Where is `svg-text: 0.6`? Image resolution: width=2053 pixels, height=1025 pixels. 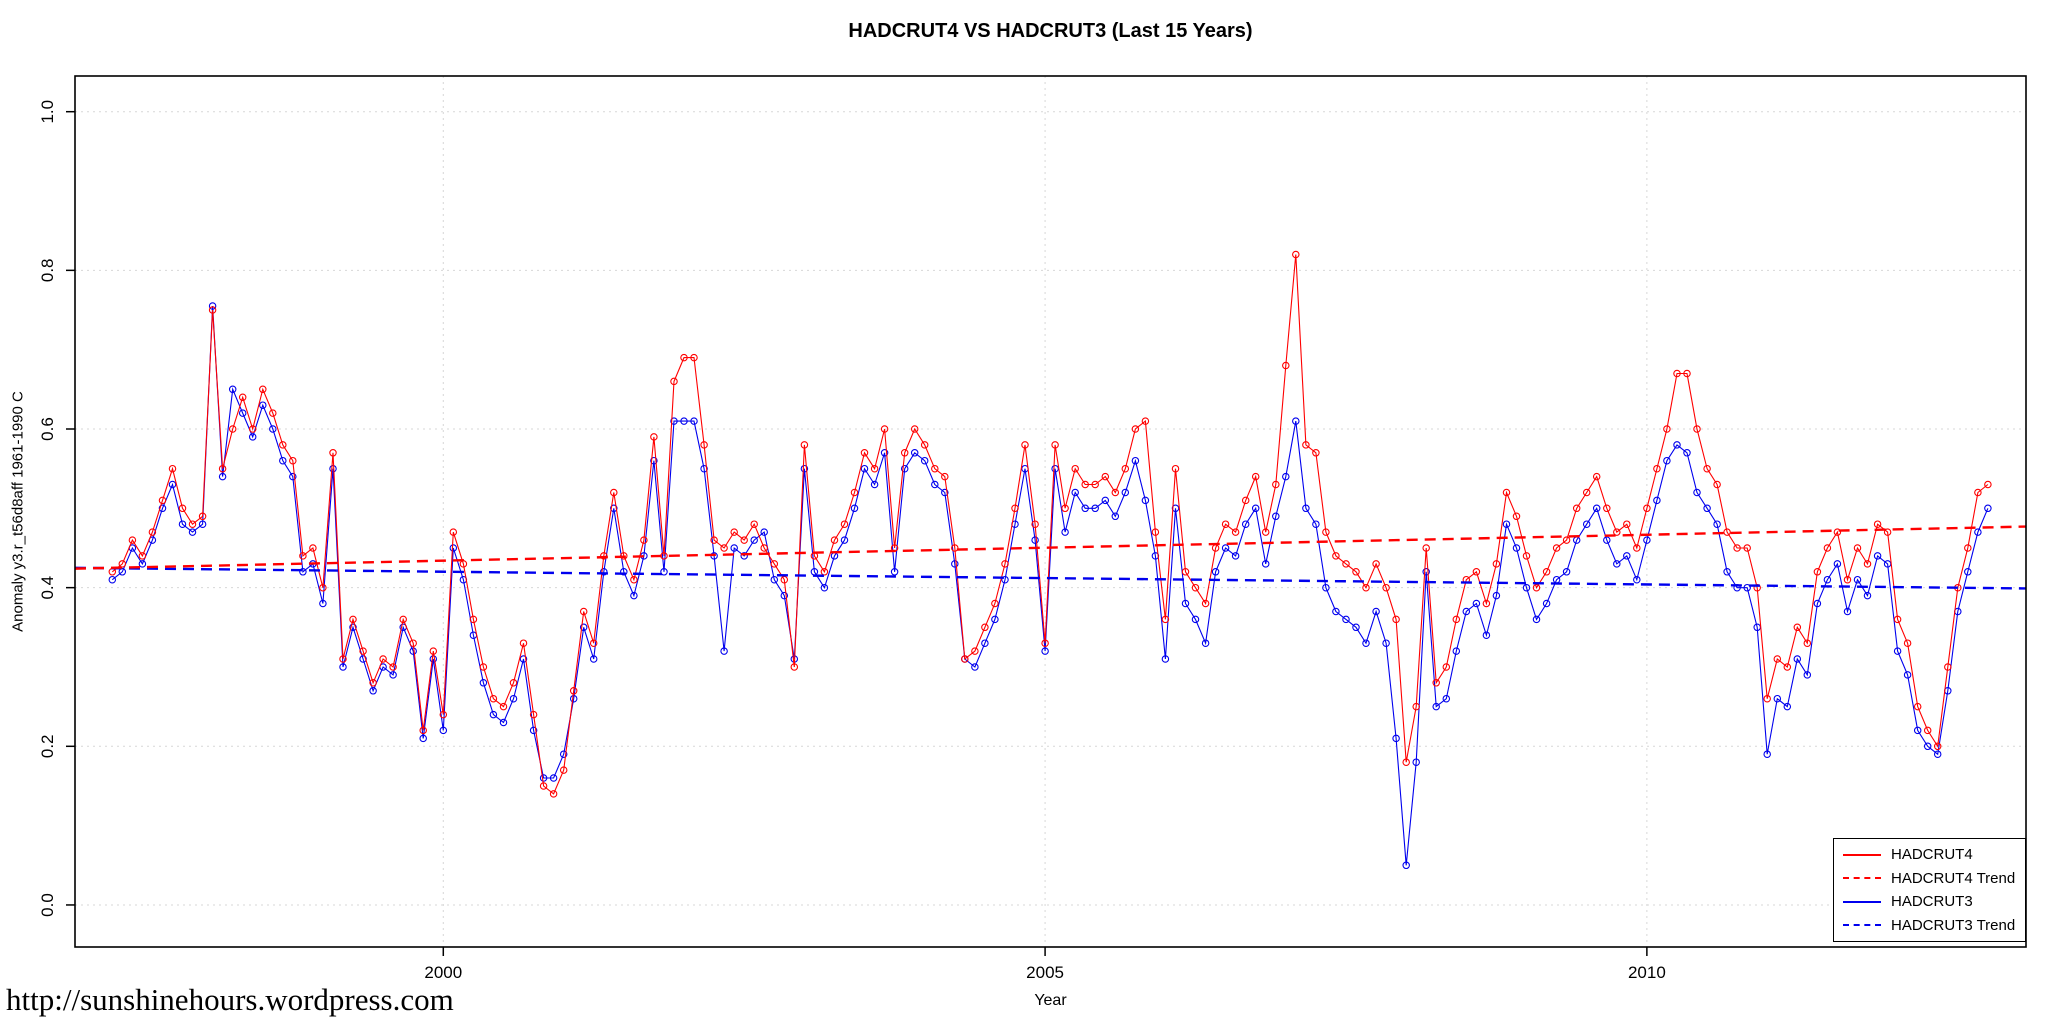
svg-text: 0.6 is located at coordinates (47, 429).